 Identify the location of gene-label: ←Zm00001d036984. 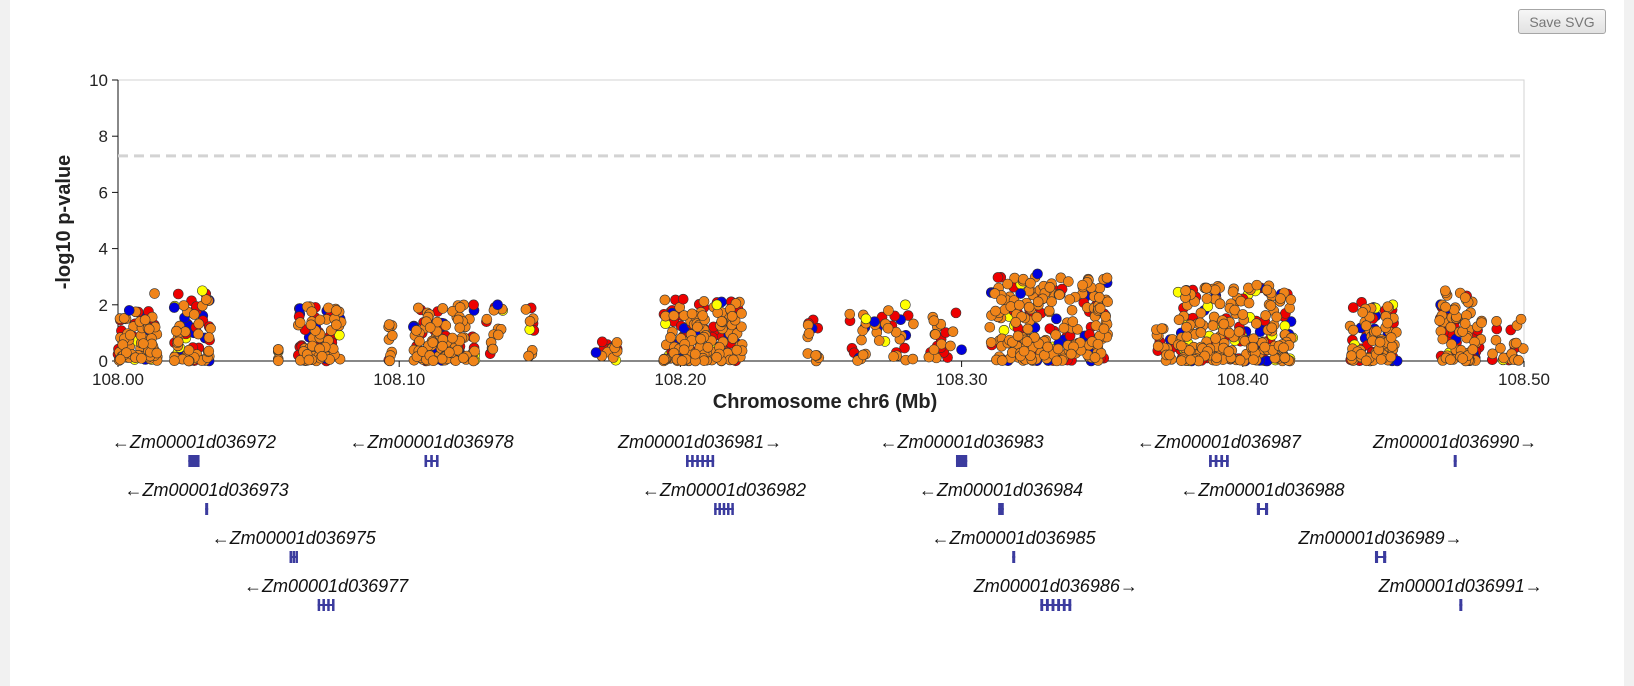
(1001, 490).